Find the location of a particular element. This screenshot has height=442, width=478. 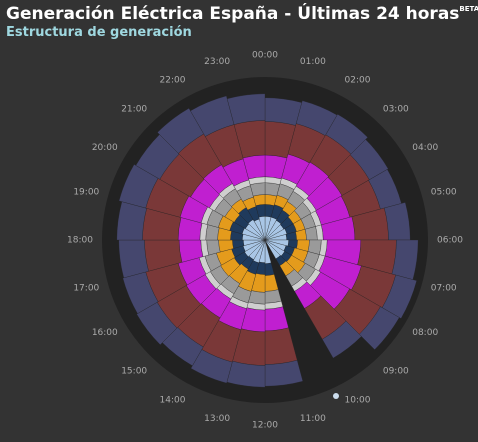

hour-label: 17:00 is located at coordinates (86, 288).